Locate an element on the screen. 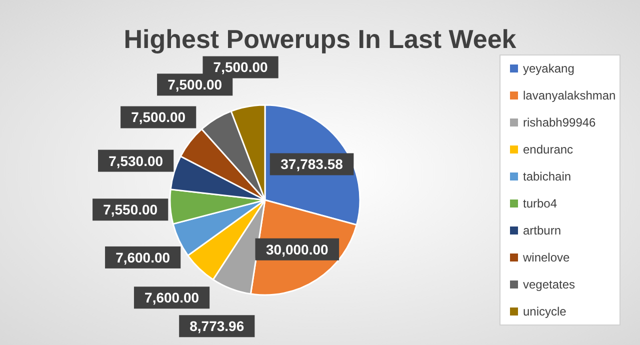 Image resolution: width=640 pixels, height=345 pixels. legend-label: artburn is located at coordinates (542, 231).